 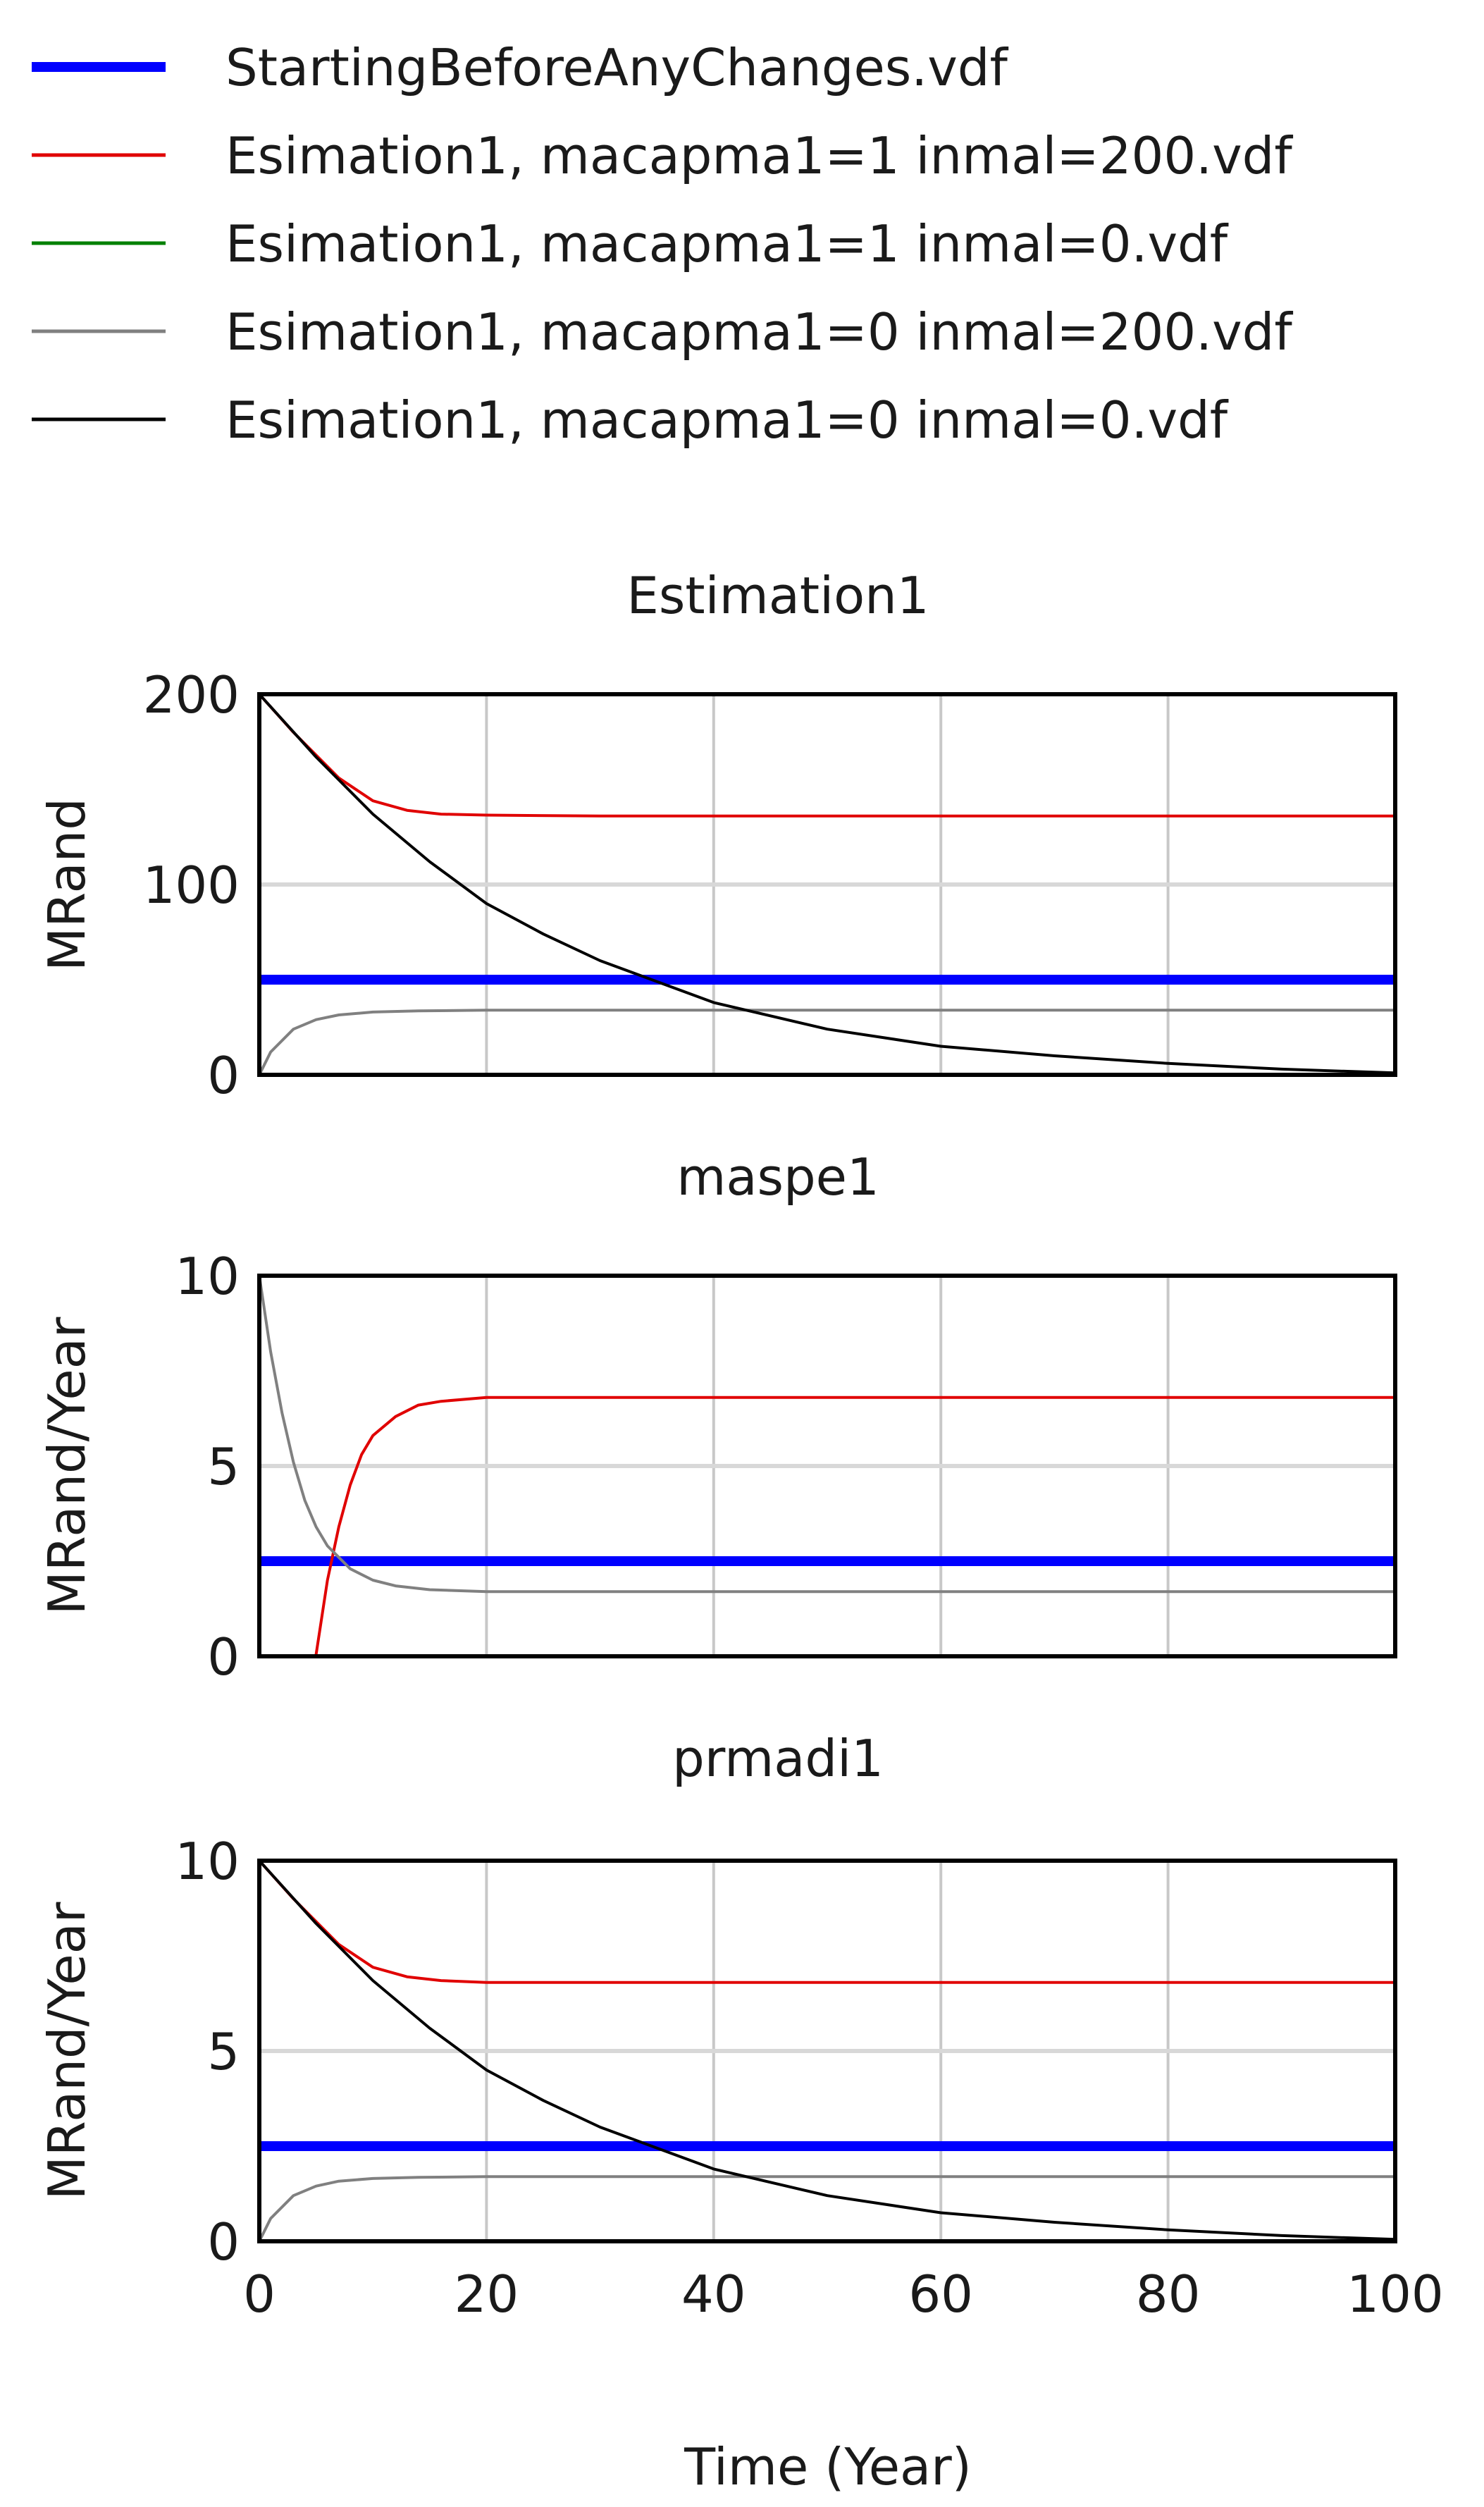 What do you see at coordinates (828, 2466) in the screenshot?
I see `x-axis-label: Time (Year)` at bounding box center [828, 2466].